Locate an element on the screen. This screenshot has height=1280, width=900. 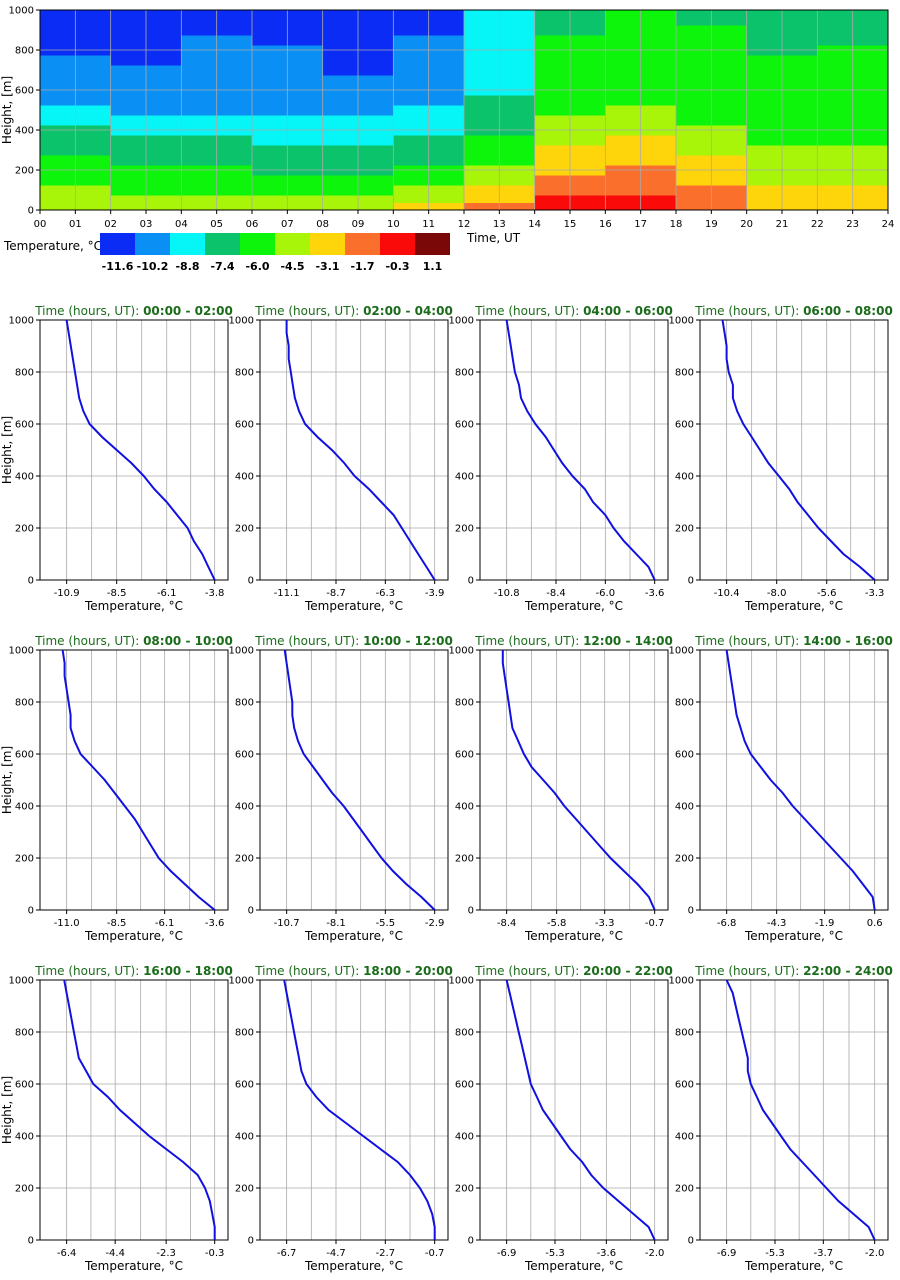
profile-xtick-label: -5.5 is located at coordinates (386, 923).